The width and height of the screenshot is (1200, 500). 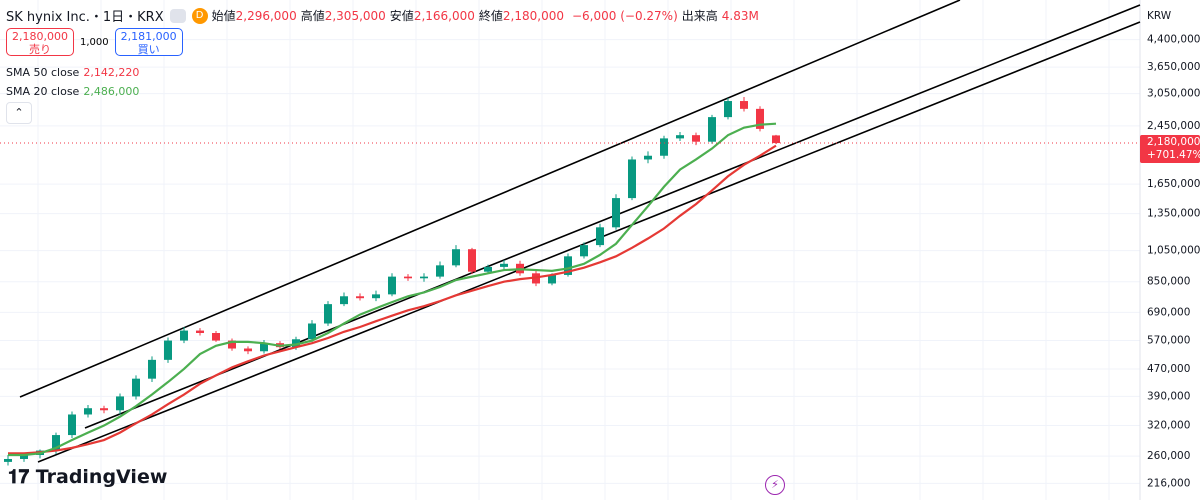 I want to click on field-label: 始値, so click(x=223, y=16).